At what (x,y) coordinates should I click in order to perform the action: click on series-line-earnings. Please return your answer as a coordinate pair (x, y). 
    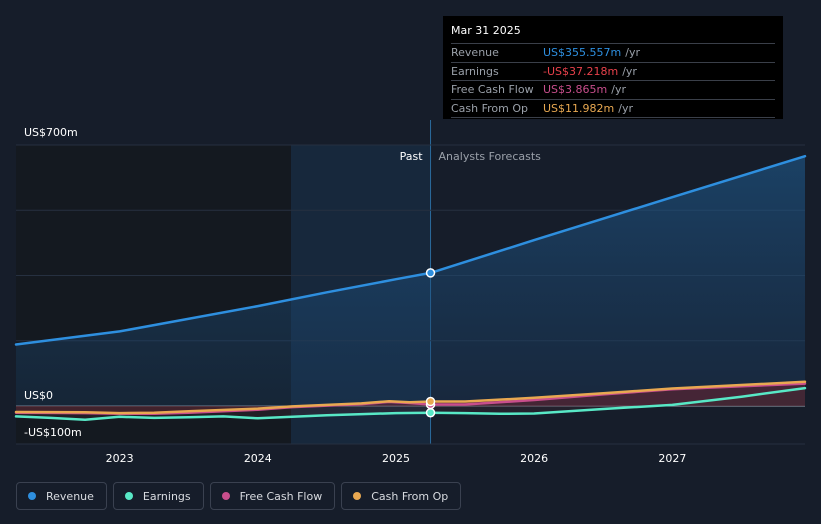
    Looking at the image, I should click on (410, 404).